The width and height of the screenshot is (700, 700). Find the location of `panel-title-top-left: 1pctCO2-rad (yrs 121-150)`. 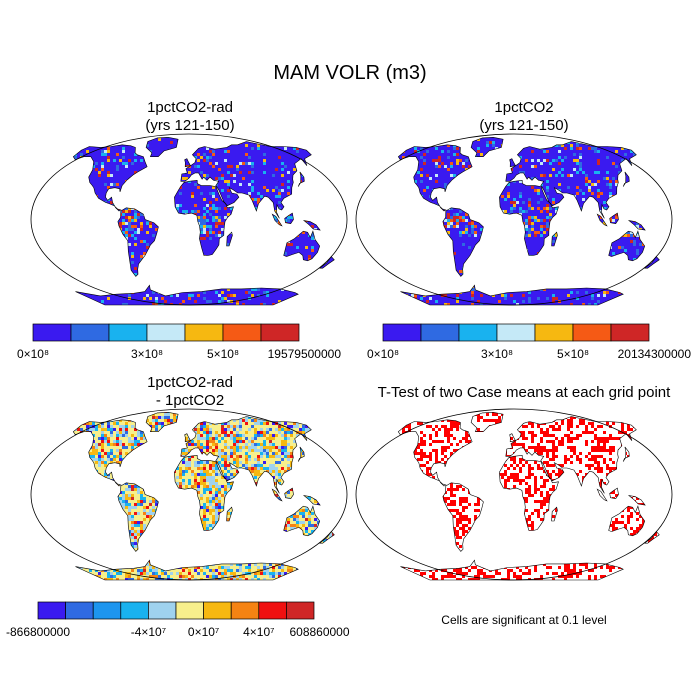

panel-title-top-left: 1pctCO2-rad (yrs 121-150) is located at coordinates (190, 117).